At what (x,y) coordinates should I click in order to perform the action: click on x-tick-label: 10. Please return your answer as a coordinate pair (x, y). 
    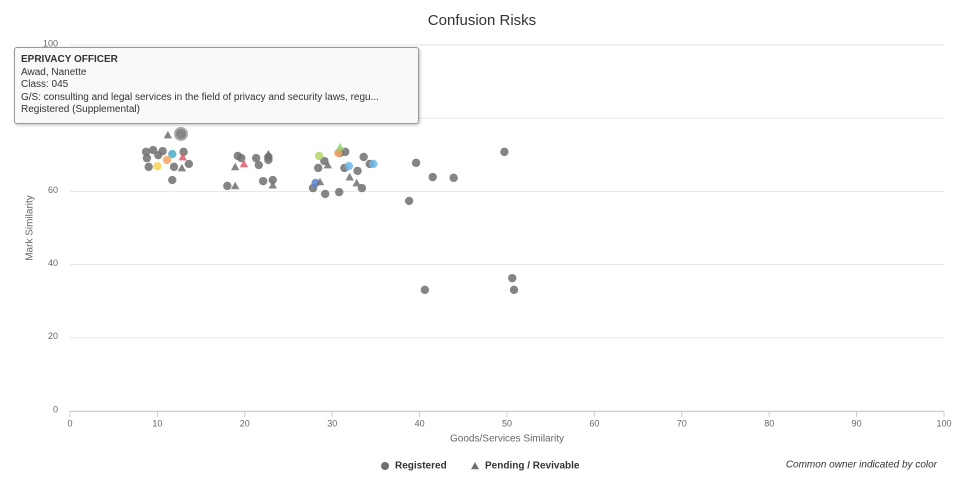
    Looking at the image, I should click on (157, 423).